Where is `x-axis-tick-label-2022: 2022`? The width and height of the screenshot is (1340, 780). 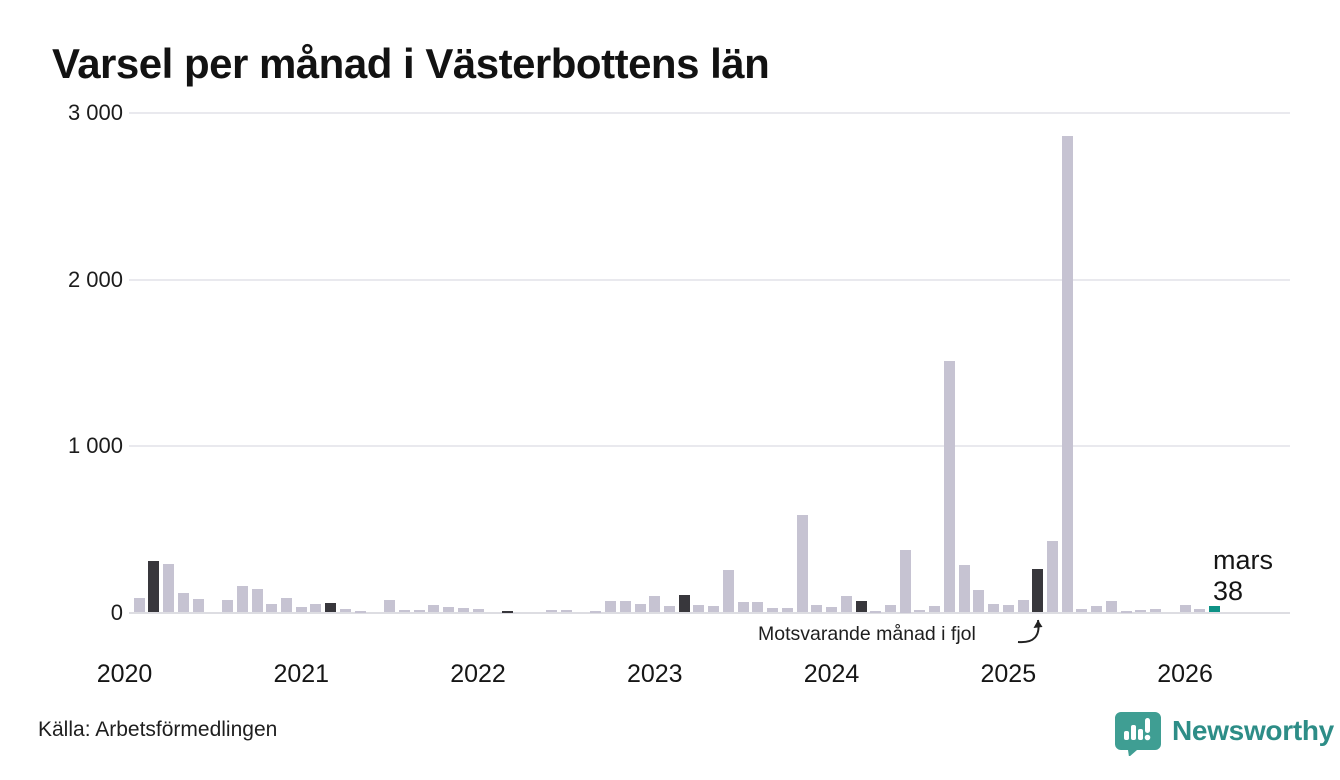 x-axis-tick-label-2022: 2022 is located at coordinates (478, 674).